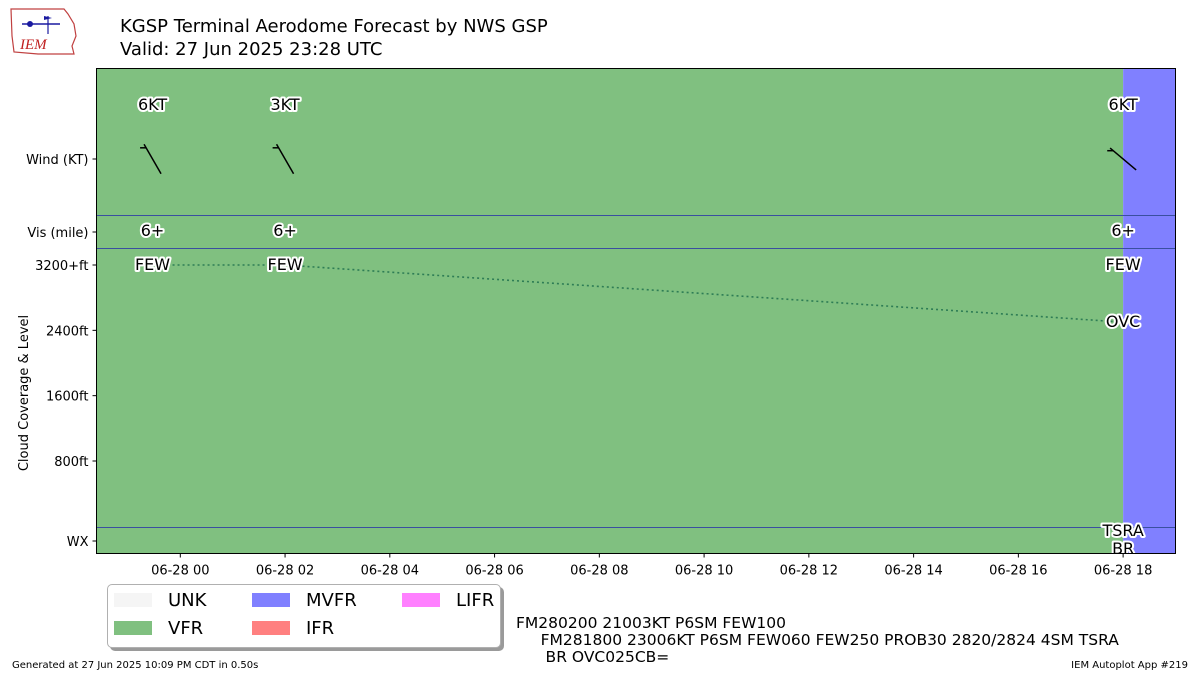 The height and width of the screenshot is (675, 1200). I want to click on x-tick-label: 06-28 02, so click(285, 571).